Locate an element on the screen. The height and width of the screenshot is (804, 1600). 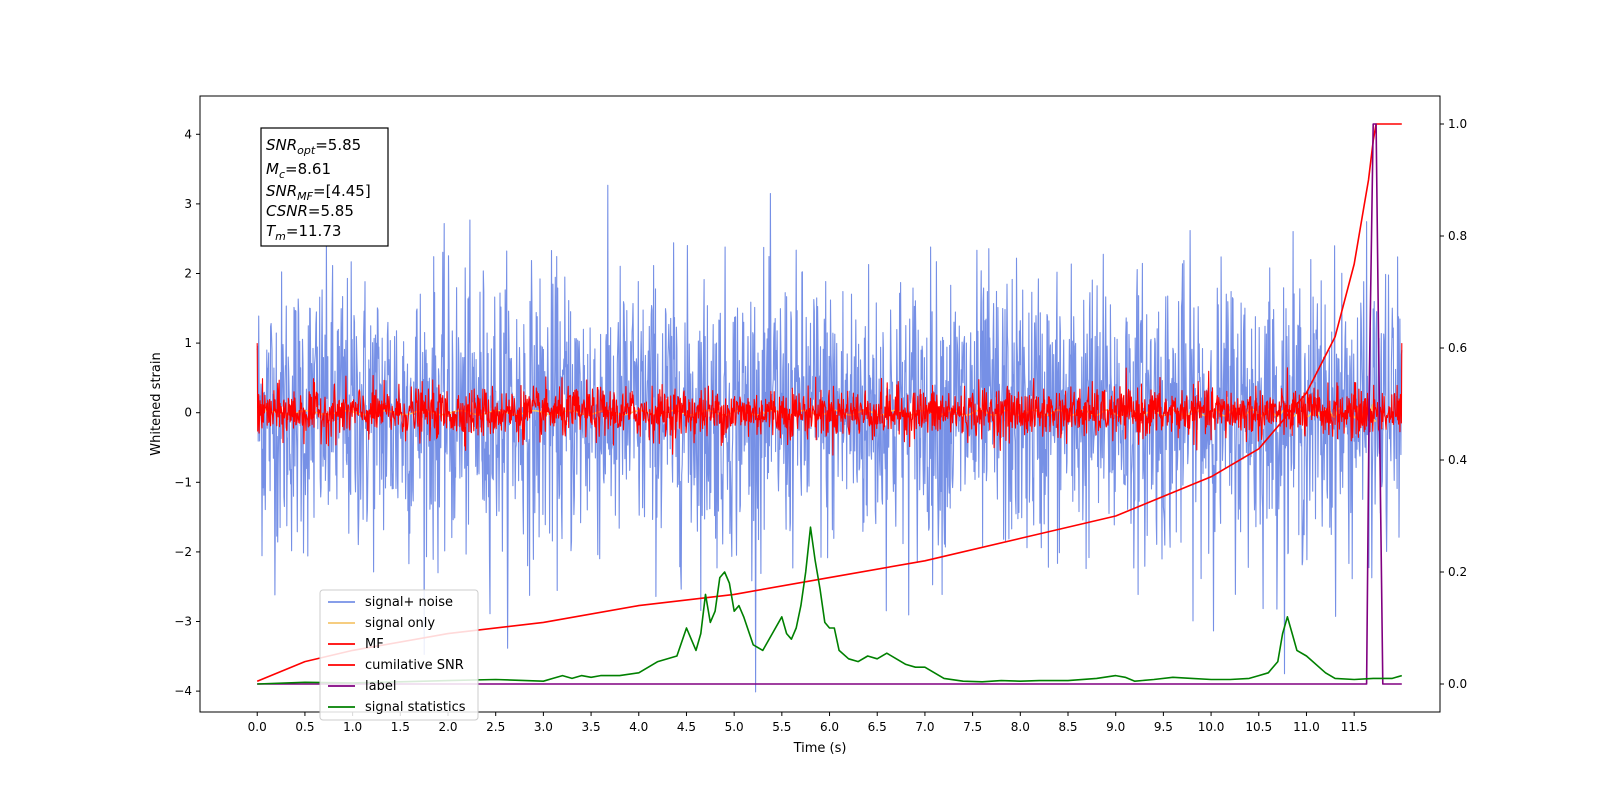
series-mf is located at coordinates (829, 399).